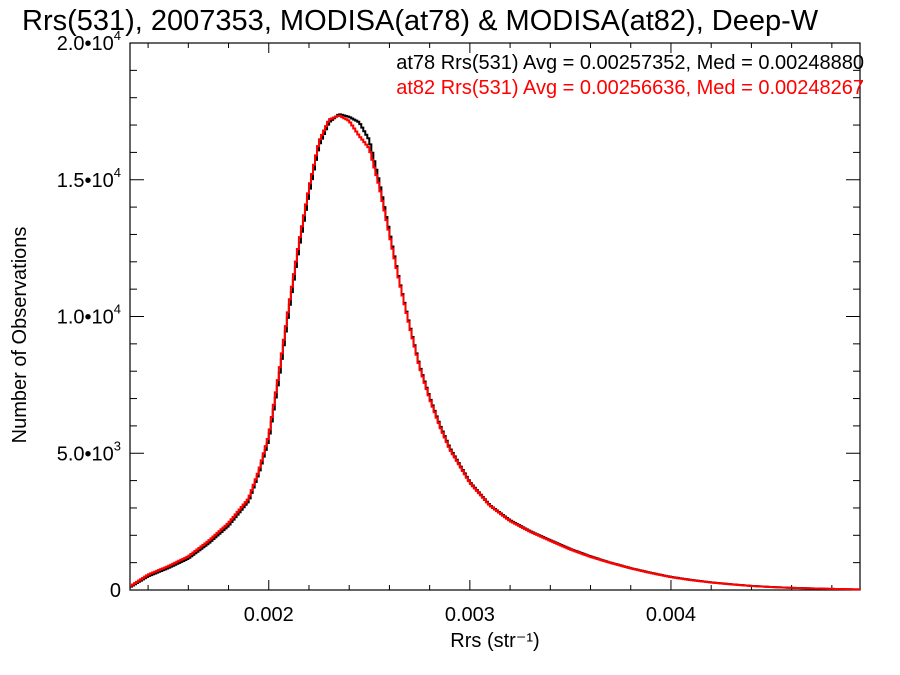  Describe the element at coordinates (470, 615) in the screenshot. I see `x-tick-label: 0.003` at that location.